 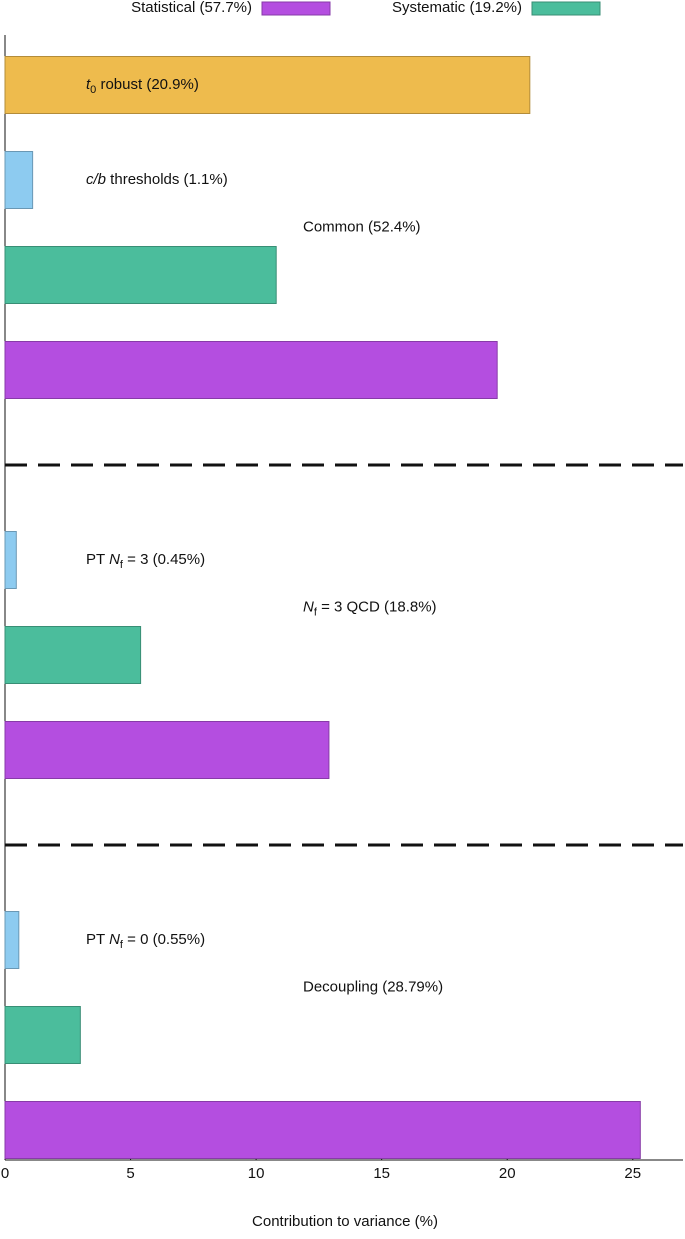 What do you see at coordinates (93, 90) in the screenshot?
I see `bar-label-part: 0` at bounding box center [93, 90].